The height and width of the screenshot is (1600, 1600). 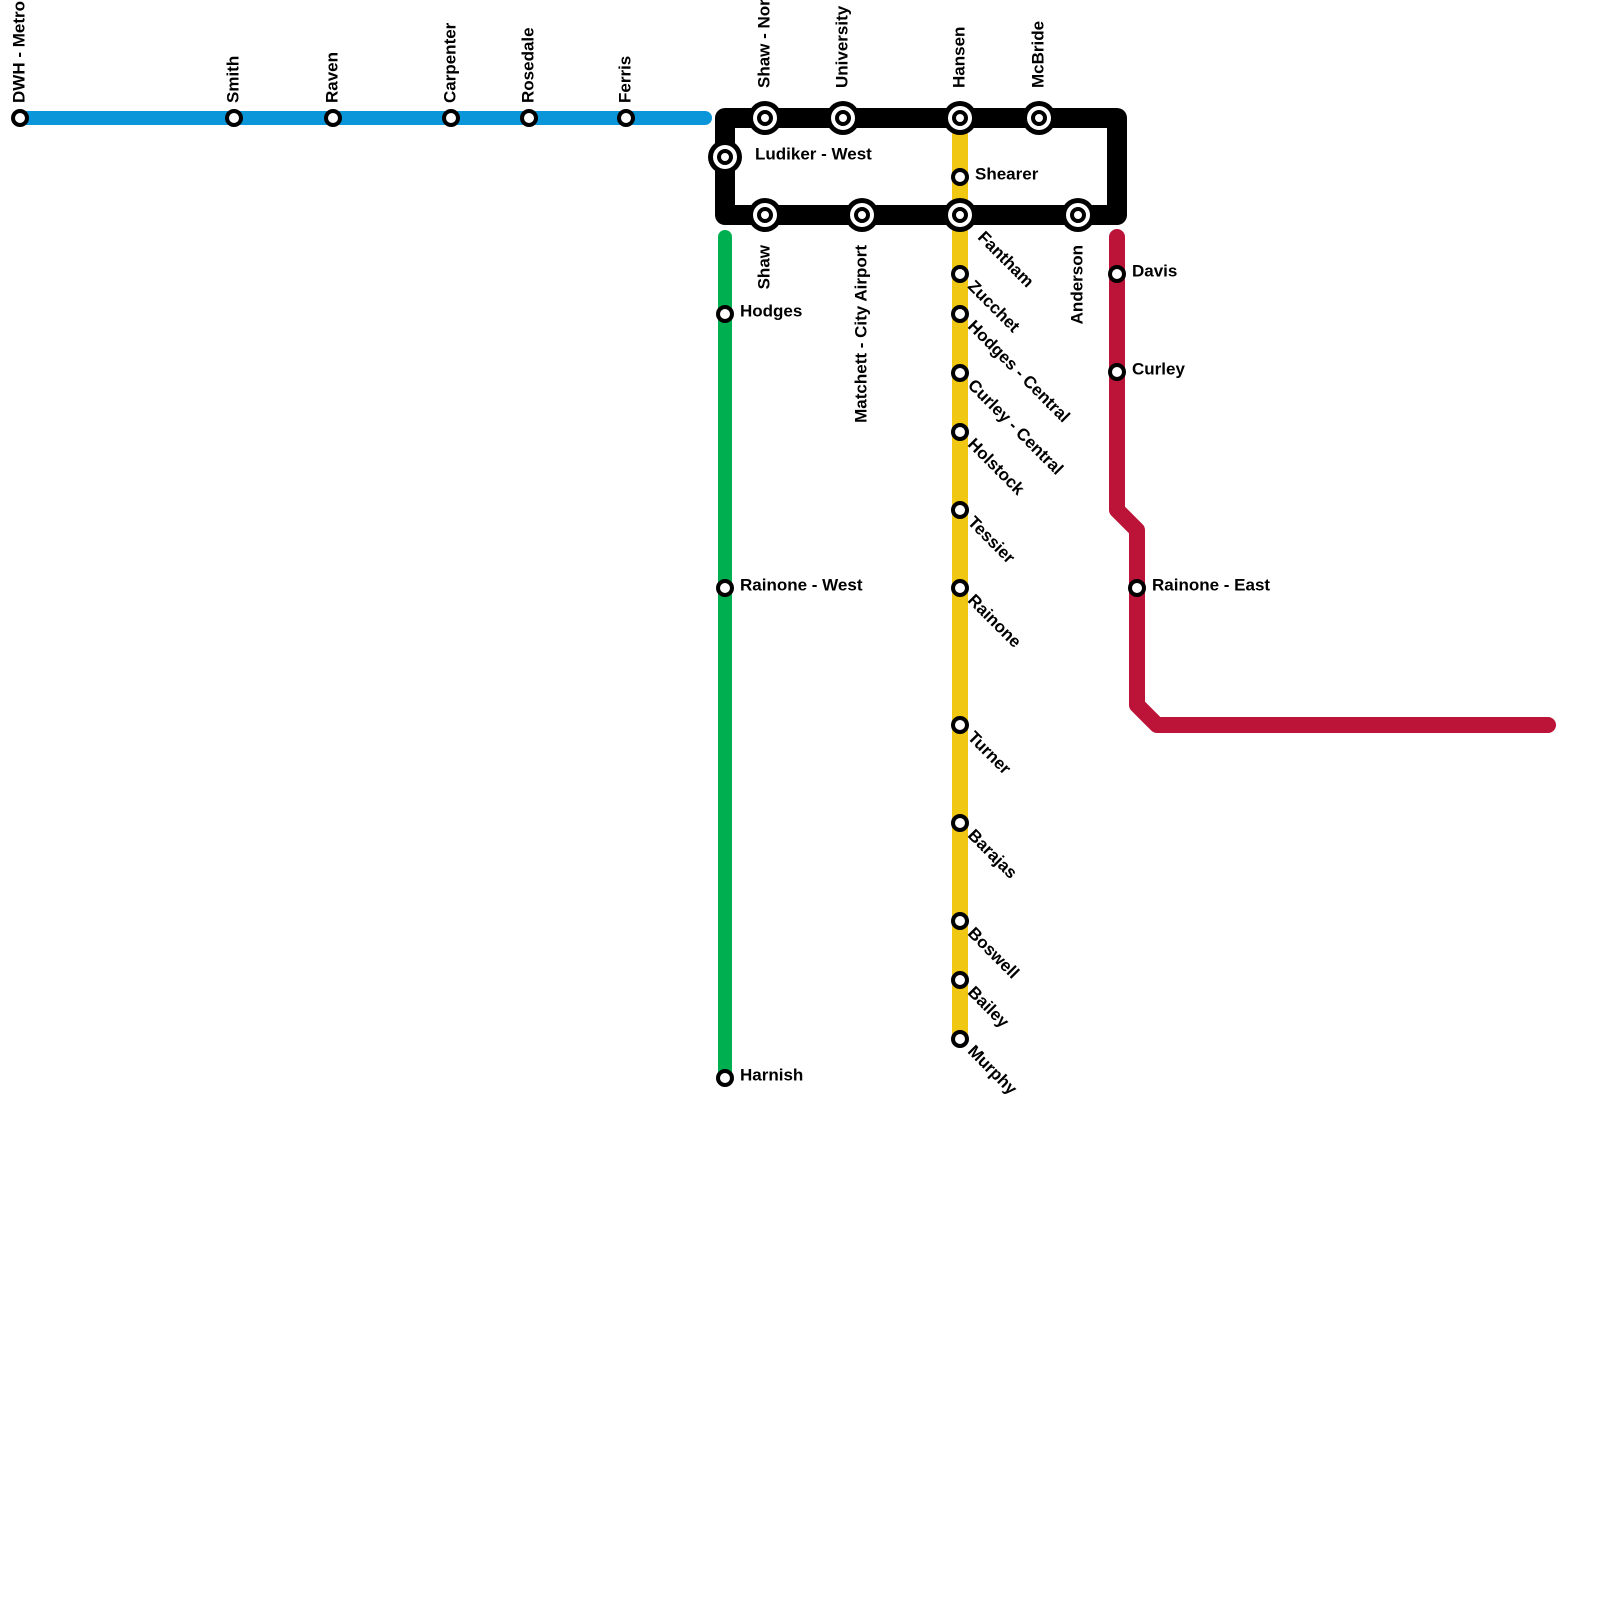 What do you see at coordinates (449, 62) in the screenshot?
I see `station-label: Carpenter` at bounding box center [449, 62].